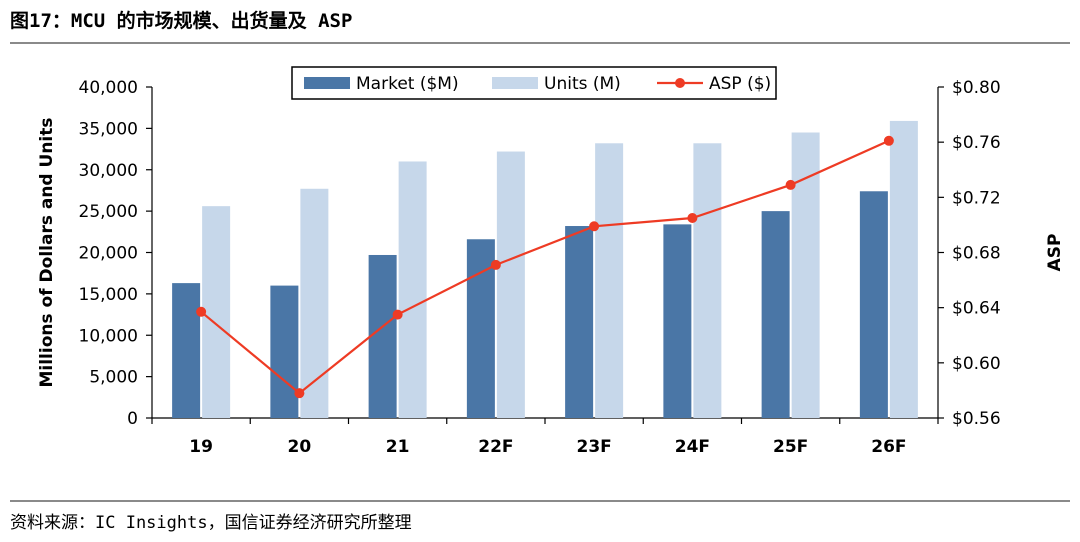  Describe the element at coordinates (540, 43) in the screenshot. I see `title-rule` at that location.